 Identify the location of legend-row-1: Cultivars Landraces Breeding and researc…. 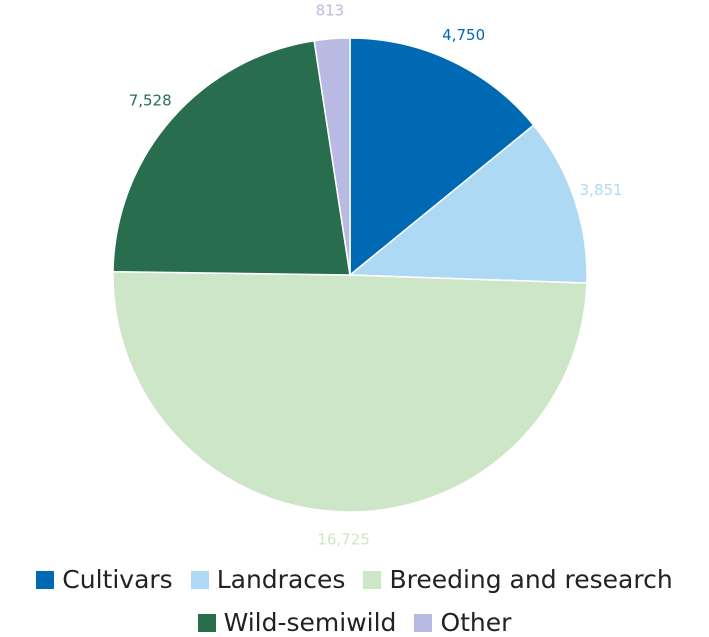
(354, 579).